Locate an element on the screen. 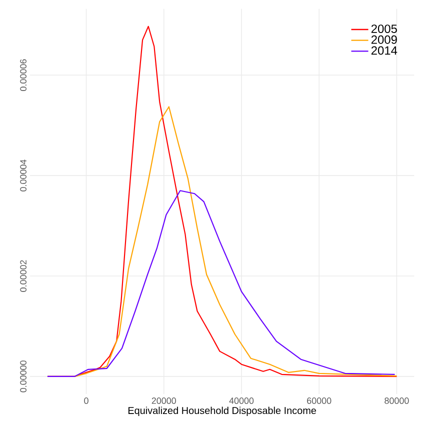 The height and width of the screenshot is (430, 429). legend-label: 2009 is located at coordinates (384, 39).